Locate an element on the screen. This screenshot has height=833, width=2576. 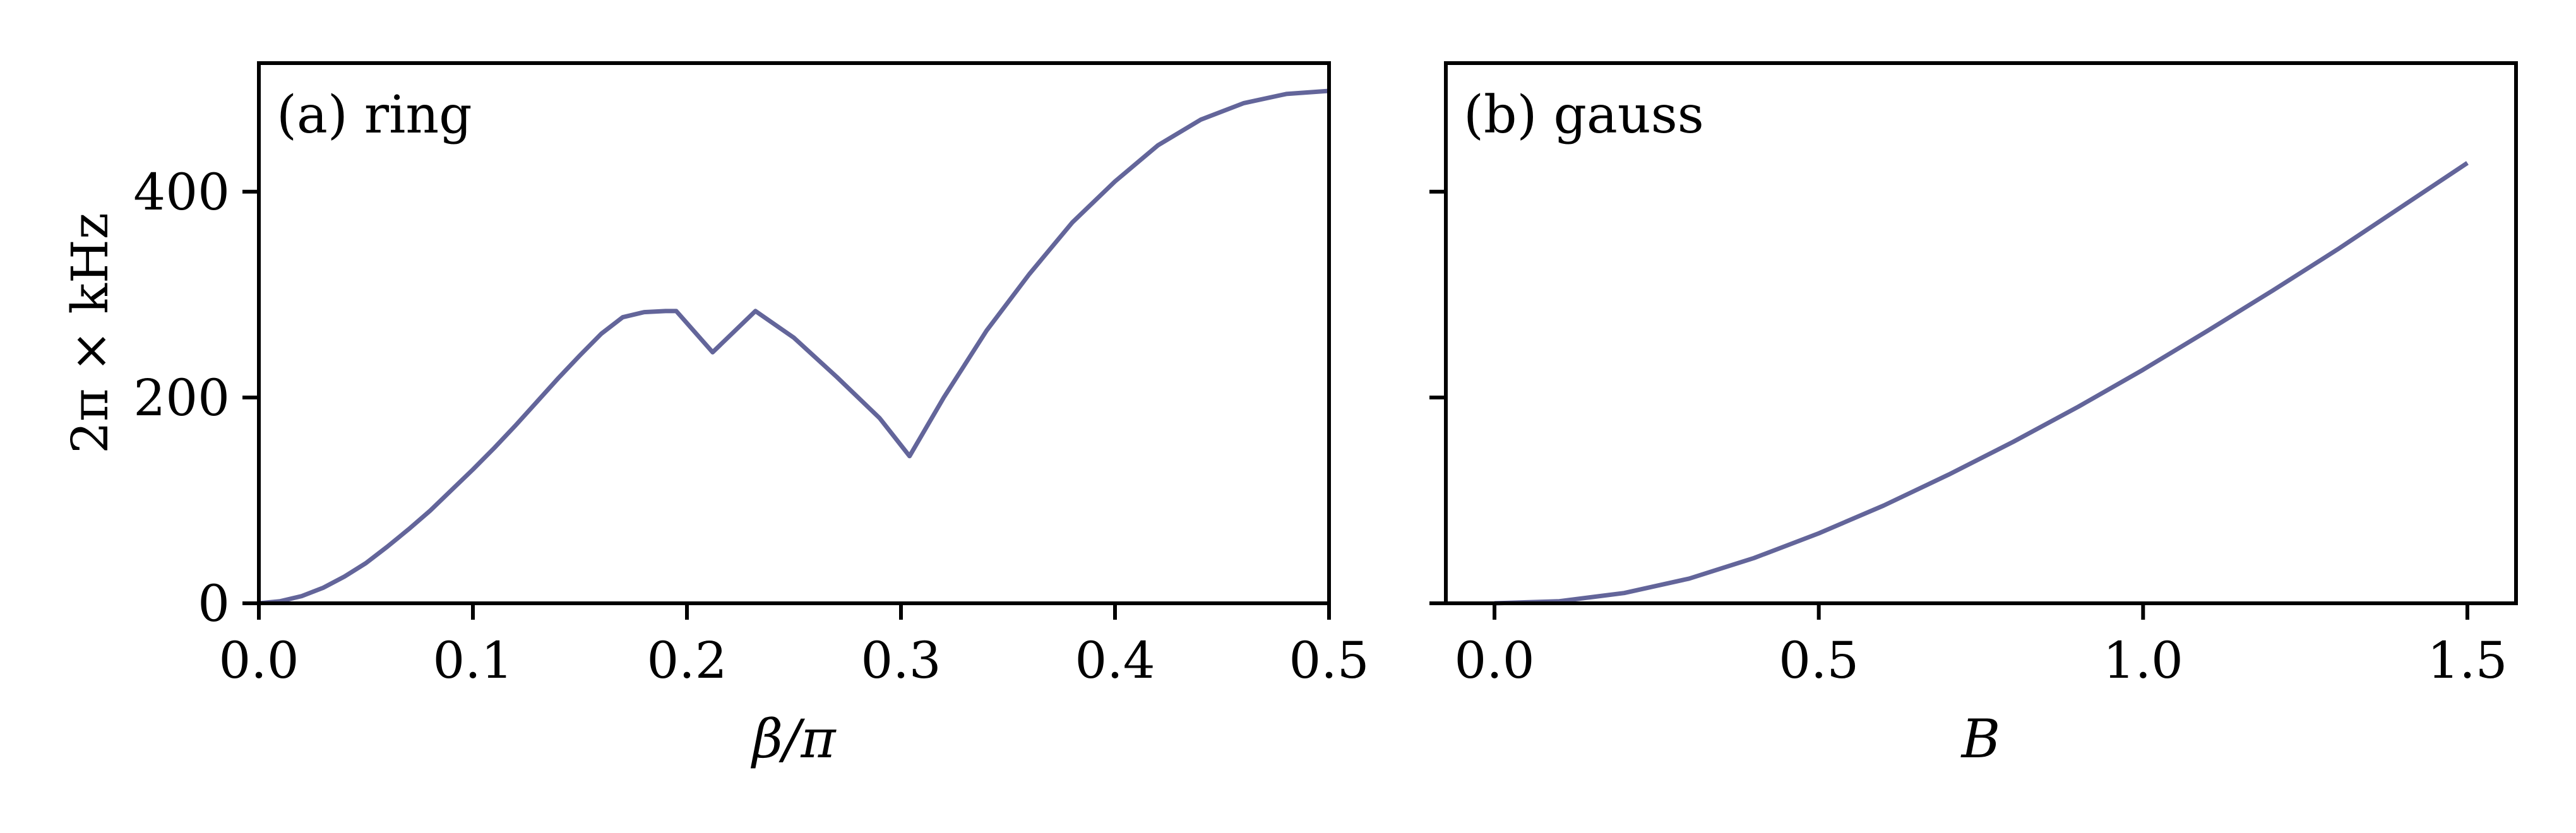
y-tick-label: 200 is located at coordinates (181, 398).